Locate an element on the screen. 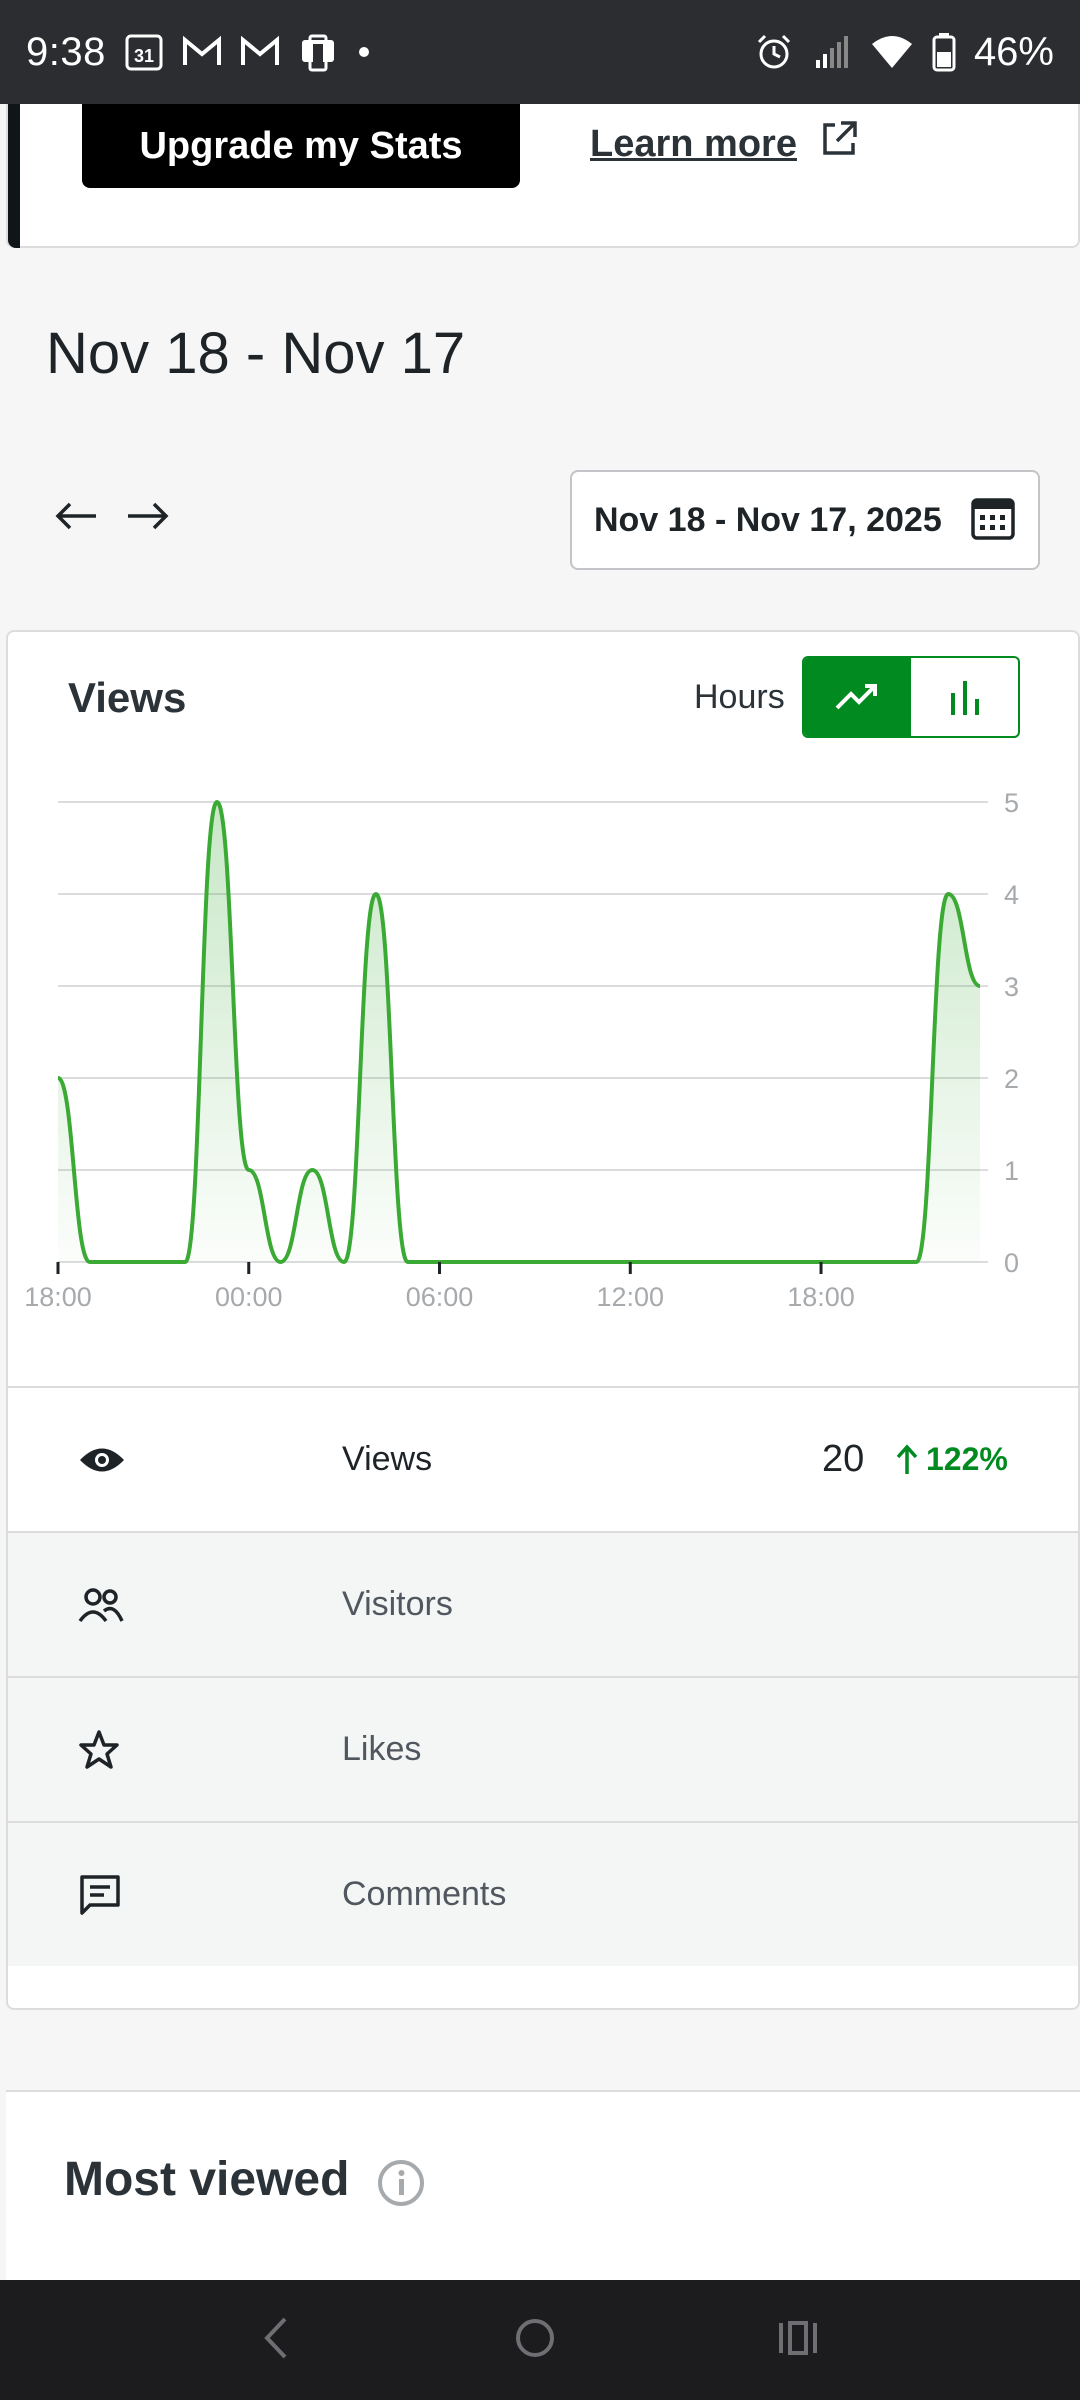 This screenshot has width=1080, height=2400. x-tick-label: 06:00 is located at coordinates (440, 1297).